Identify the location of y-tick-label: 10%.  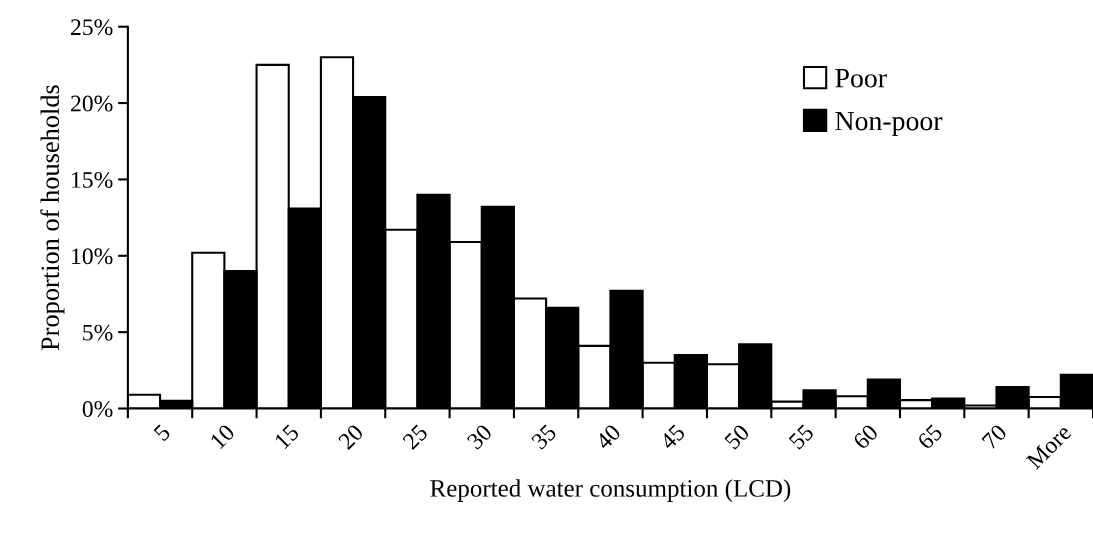
(92, 256).